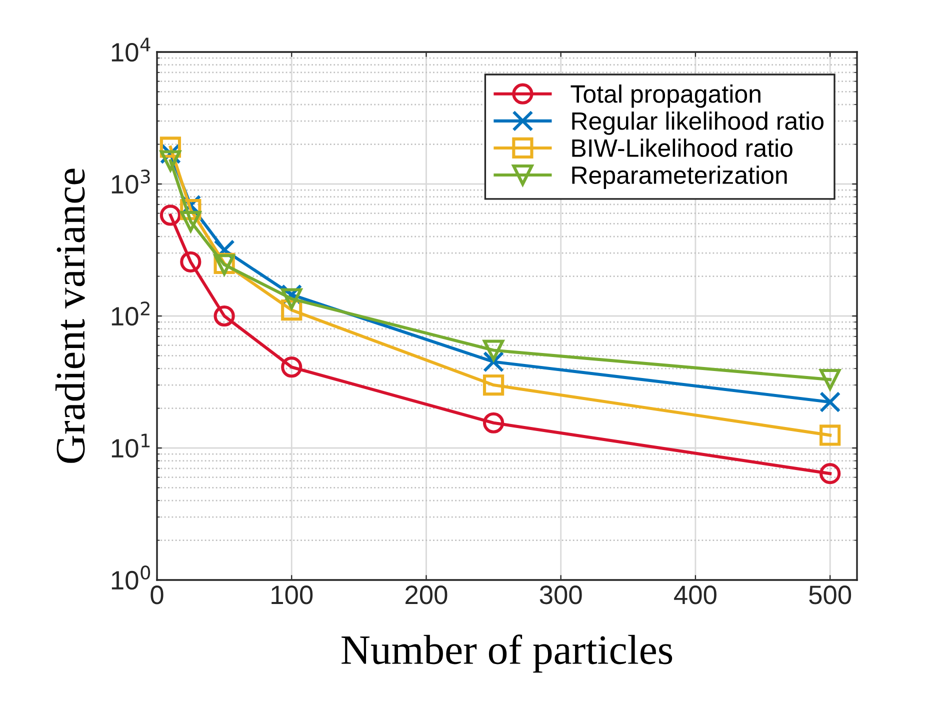 The image size is (946, 709). I want to click on x-tick-label: 100, so click(292, 595).